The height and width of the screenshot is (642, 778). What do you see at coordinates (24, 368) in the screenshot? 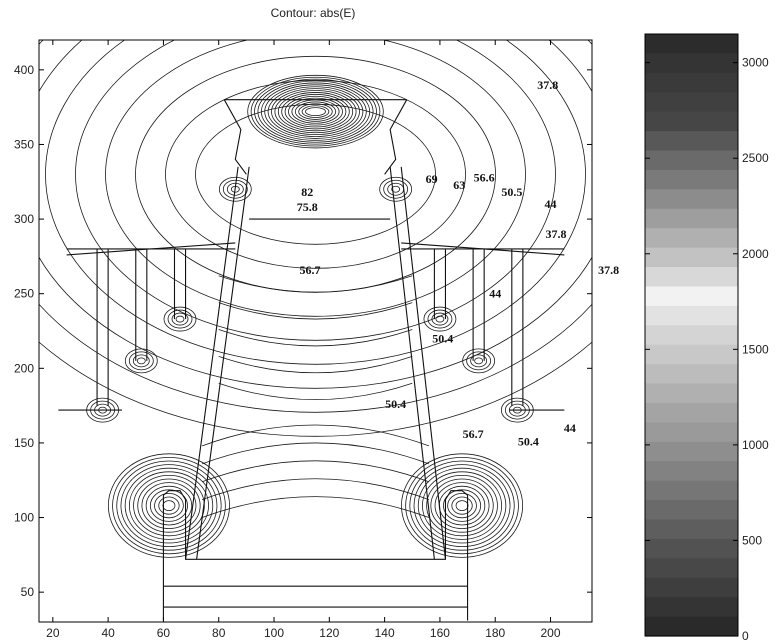
I see `y-tick-label: 200` at bounding box center [24, 368].